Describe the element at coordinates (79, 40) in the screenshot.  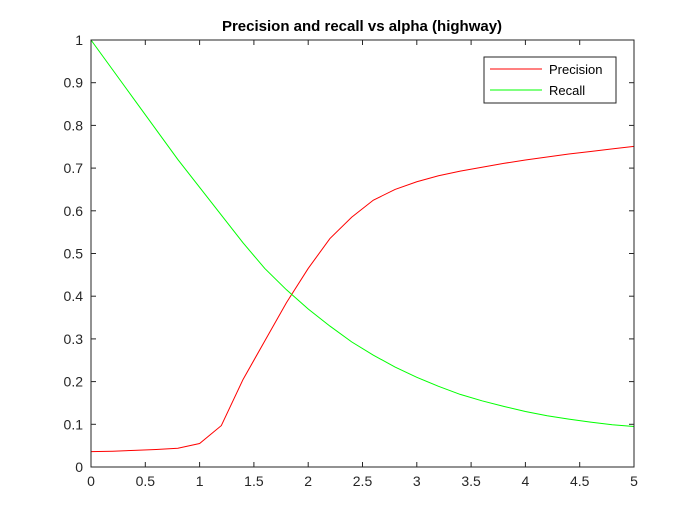
I see `y-tick-label: 1` at that location.